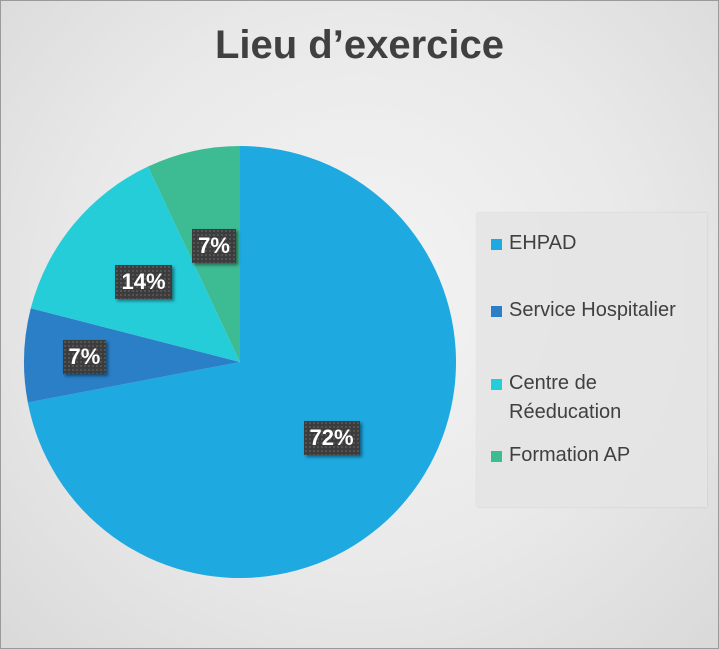 The height and width of the screenshot is (649, 719). I want to click on legend-label: EHPAD, so click(543, 243).